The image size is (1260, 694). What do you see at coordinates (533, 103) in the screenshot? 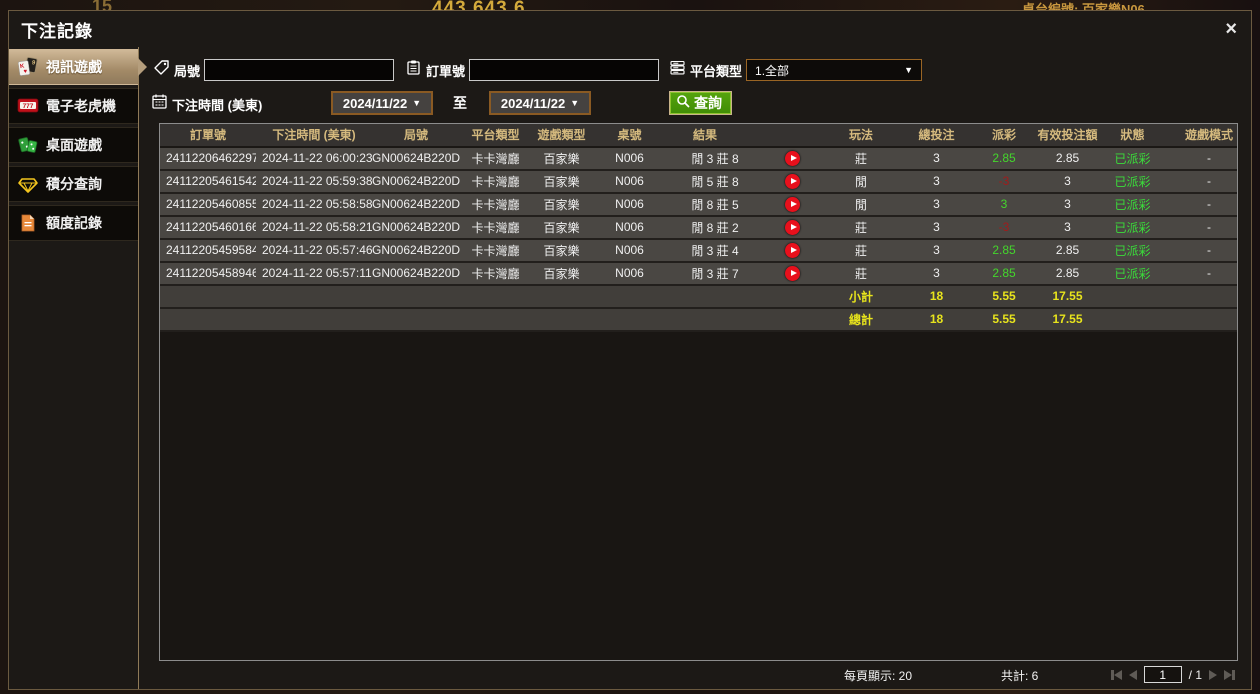
I see `date-to-value: 2024/11/22` at bounding box center [533, 103].